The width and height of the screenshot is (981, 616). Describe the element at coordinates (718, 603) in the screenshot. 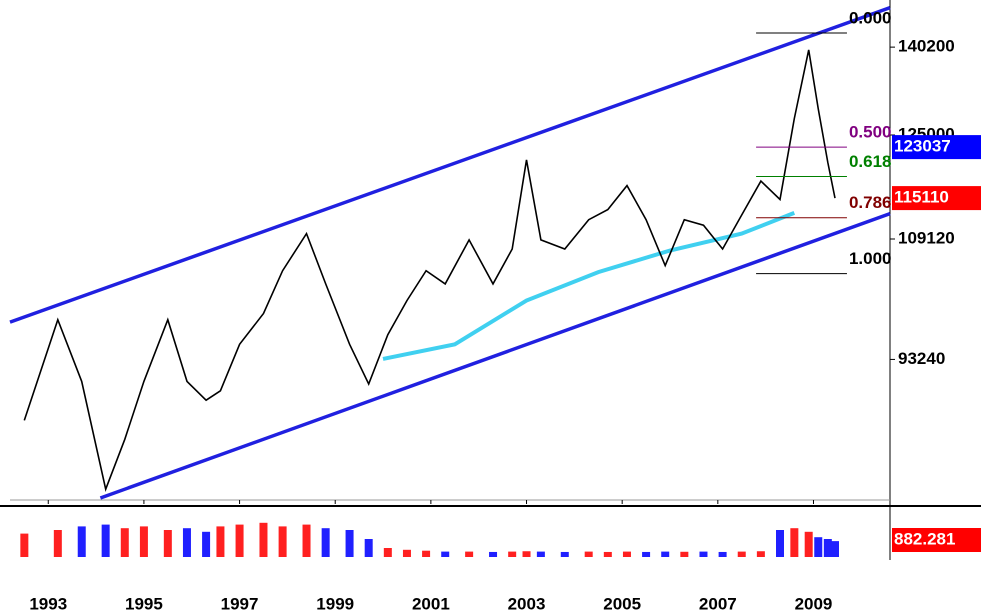

I see `x-tick-label: 2007` at that location.